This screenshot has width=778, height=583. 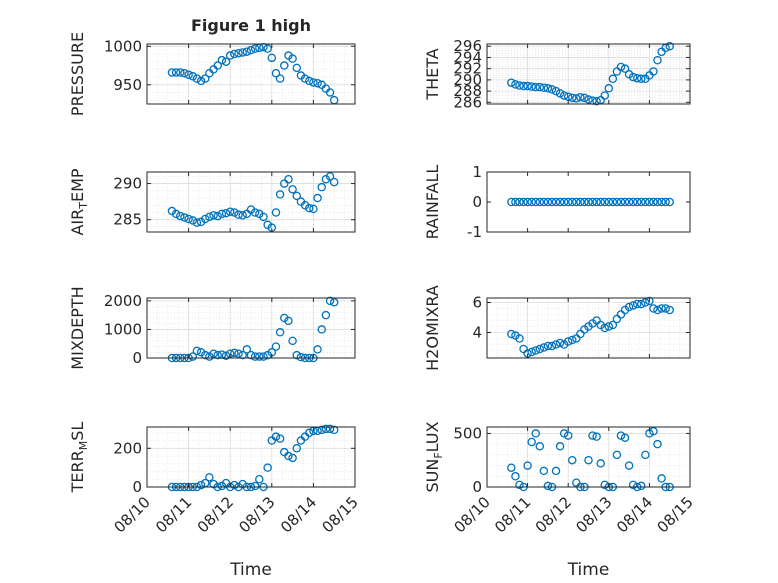 I want to click on y-tick-label: -1, so click(x=474, y=232).